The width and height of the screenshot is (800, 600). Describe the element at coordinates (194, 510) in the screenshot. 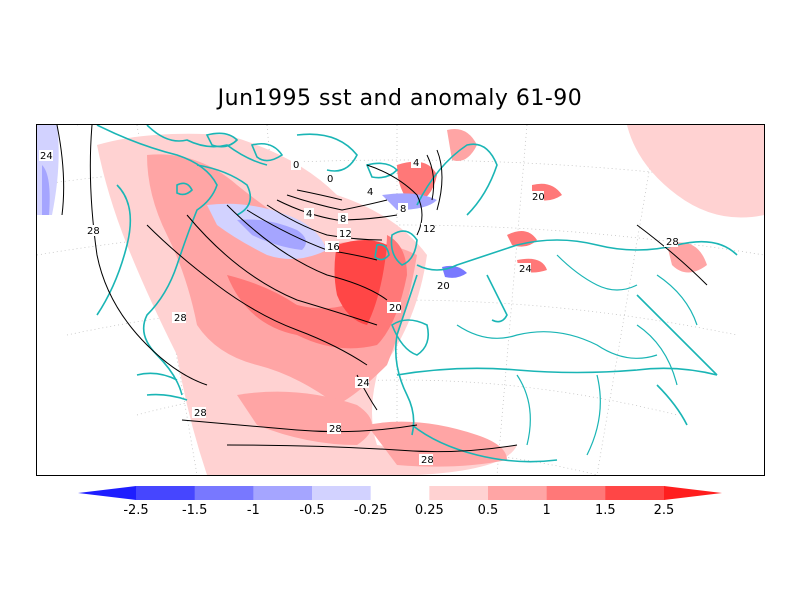

I see `colorbar-tick-label: -1.5` at that location.